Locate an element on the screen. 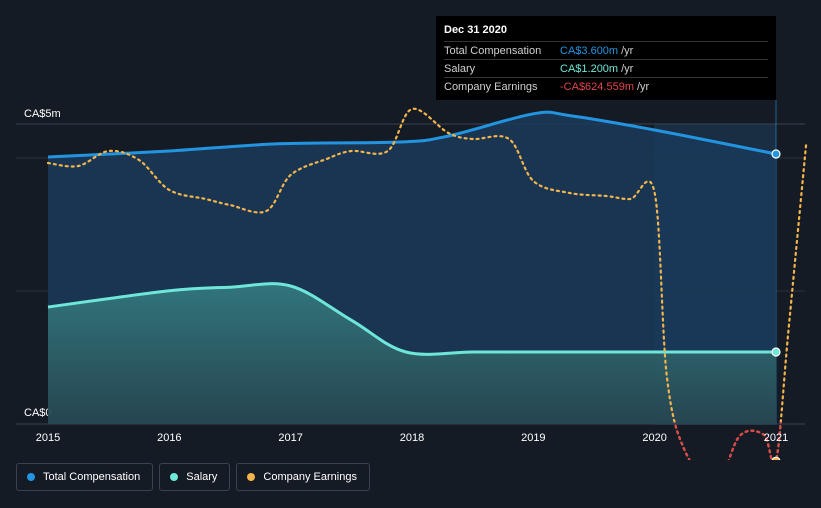 The width and height of the screenshot is (821, 508). tooltip-row-company-earnings: Company Earnings -CA$624.559m /yr is located at coordinates (606, 86).